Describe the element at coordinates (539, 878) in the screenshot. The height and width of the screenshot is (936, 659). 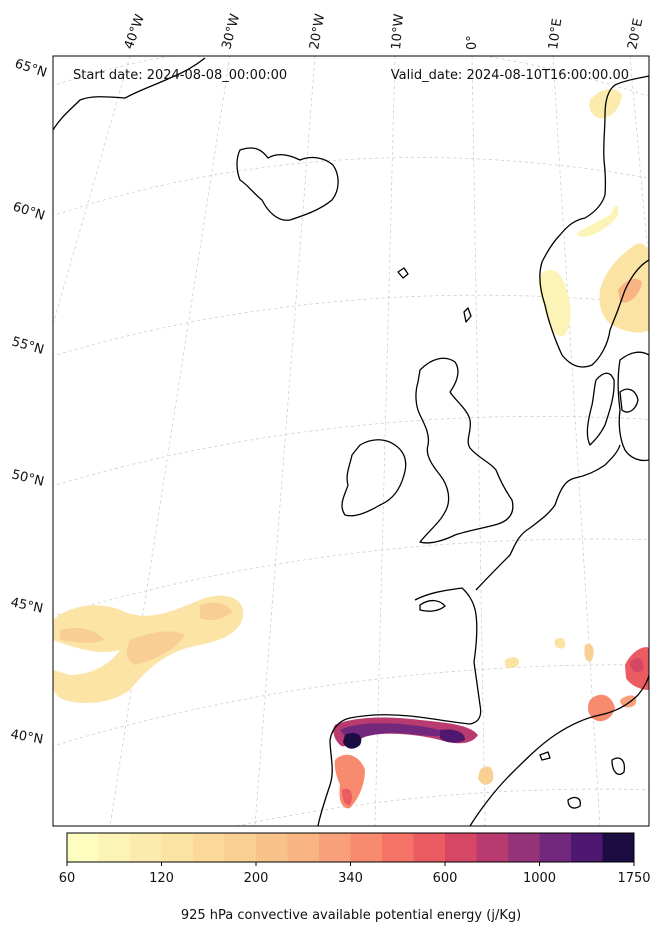
I see `colorbar-tick-label: 1000` at that location.